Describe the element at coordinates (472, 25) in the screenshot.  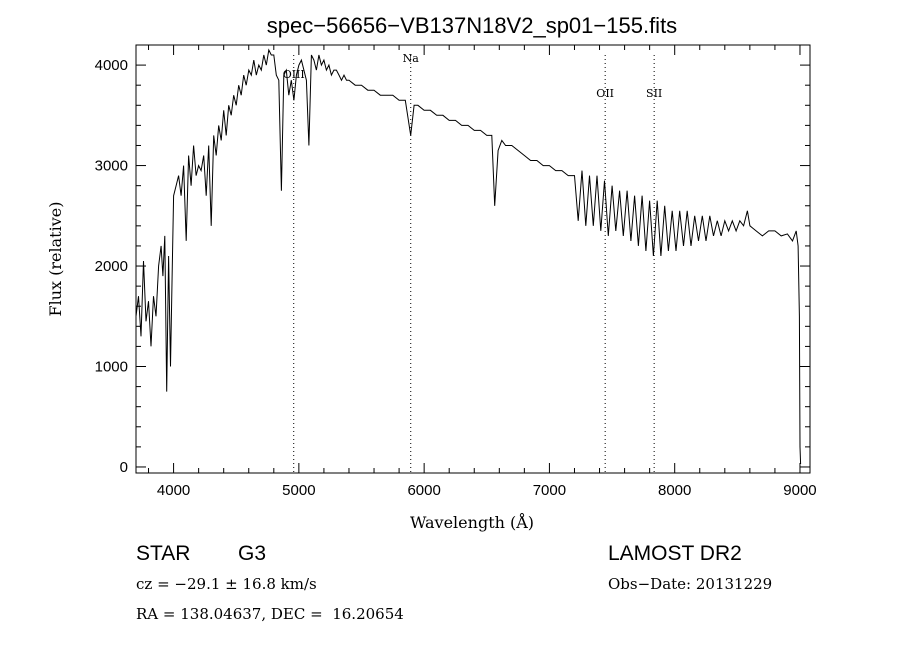
I see `chart-title: spec−56656−VB137N18V2_sp01−155.fits` at that location.